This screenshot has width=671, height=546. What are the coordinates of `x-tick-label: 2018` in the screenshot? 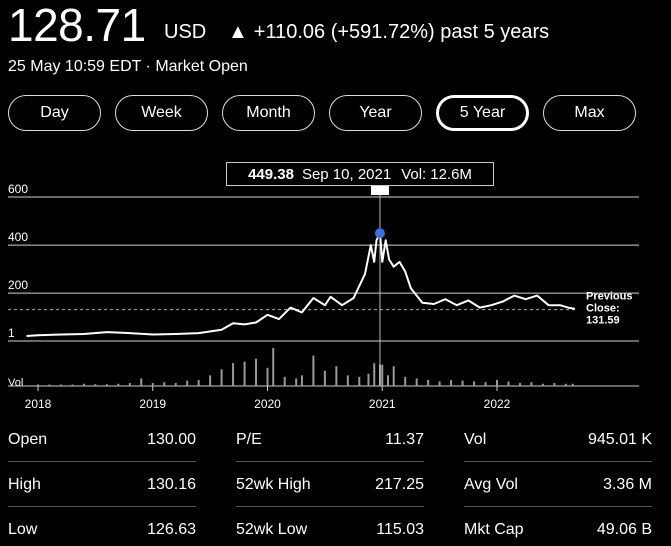 It's located at (38, 404).